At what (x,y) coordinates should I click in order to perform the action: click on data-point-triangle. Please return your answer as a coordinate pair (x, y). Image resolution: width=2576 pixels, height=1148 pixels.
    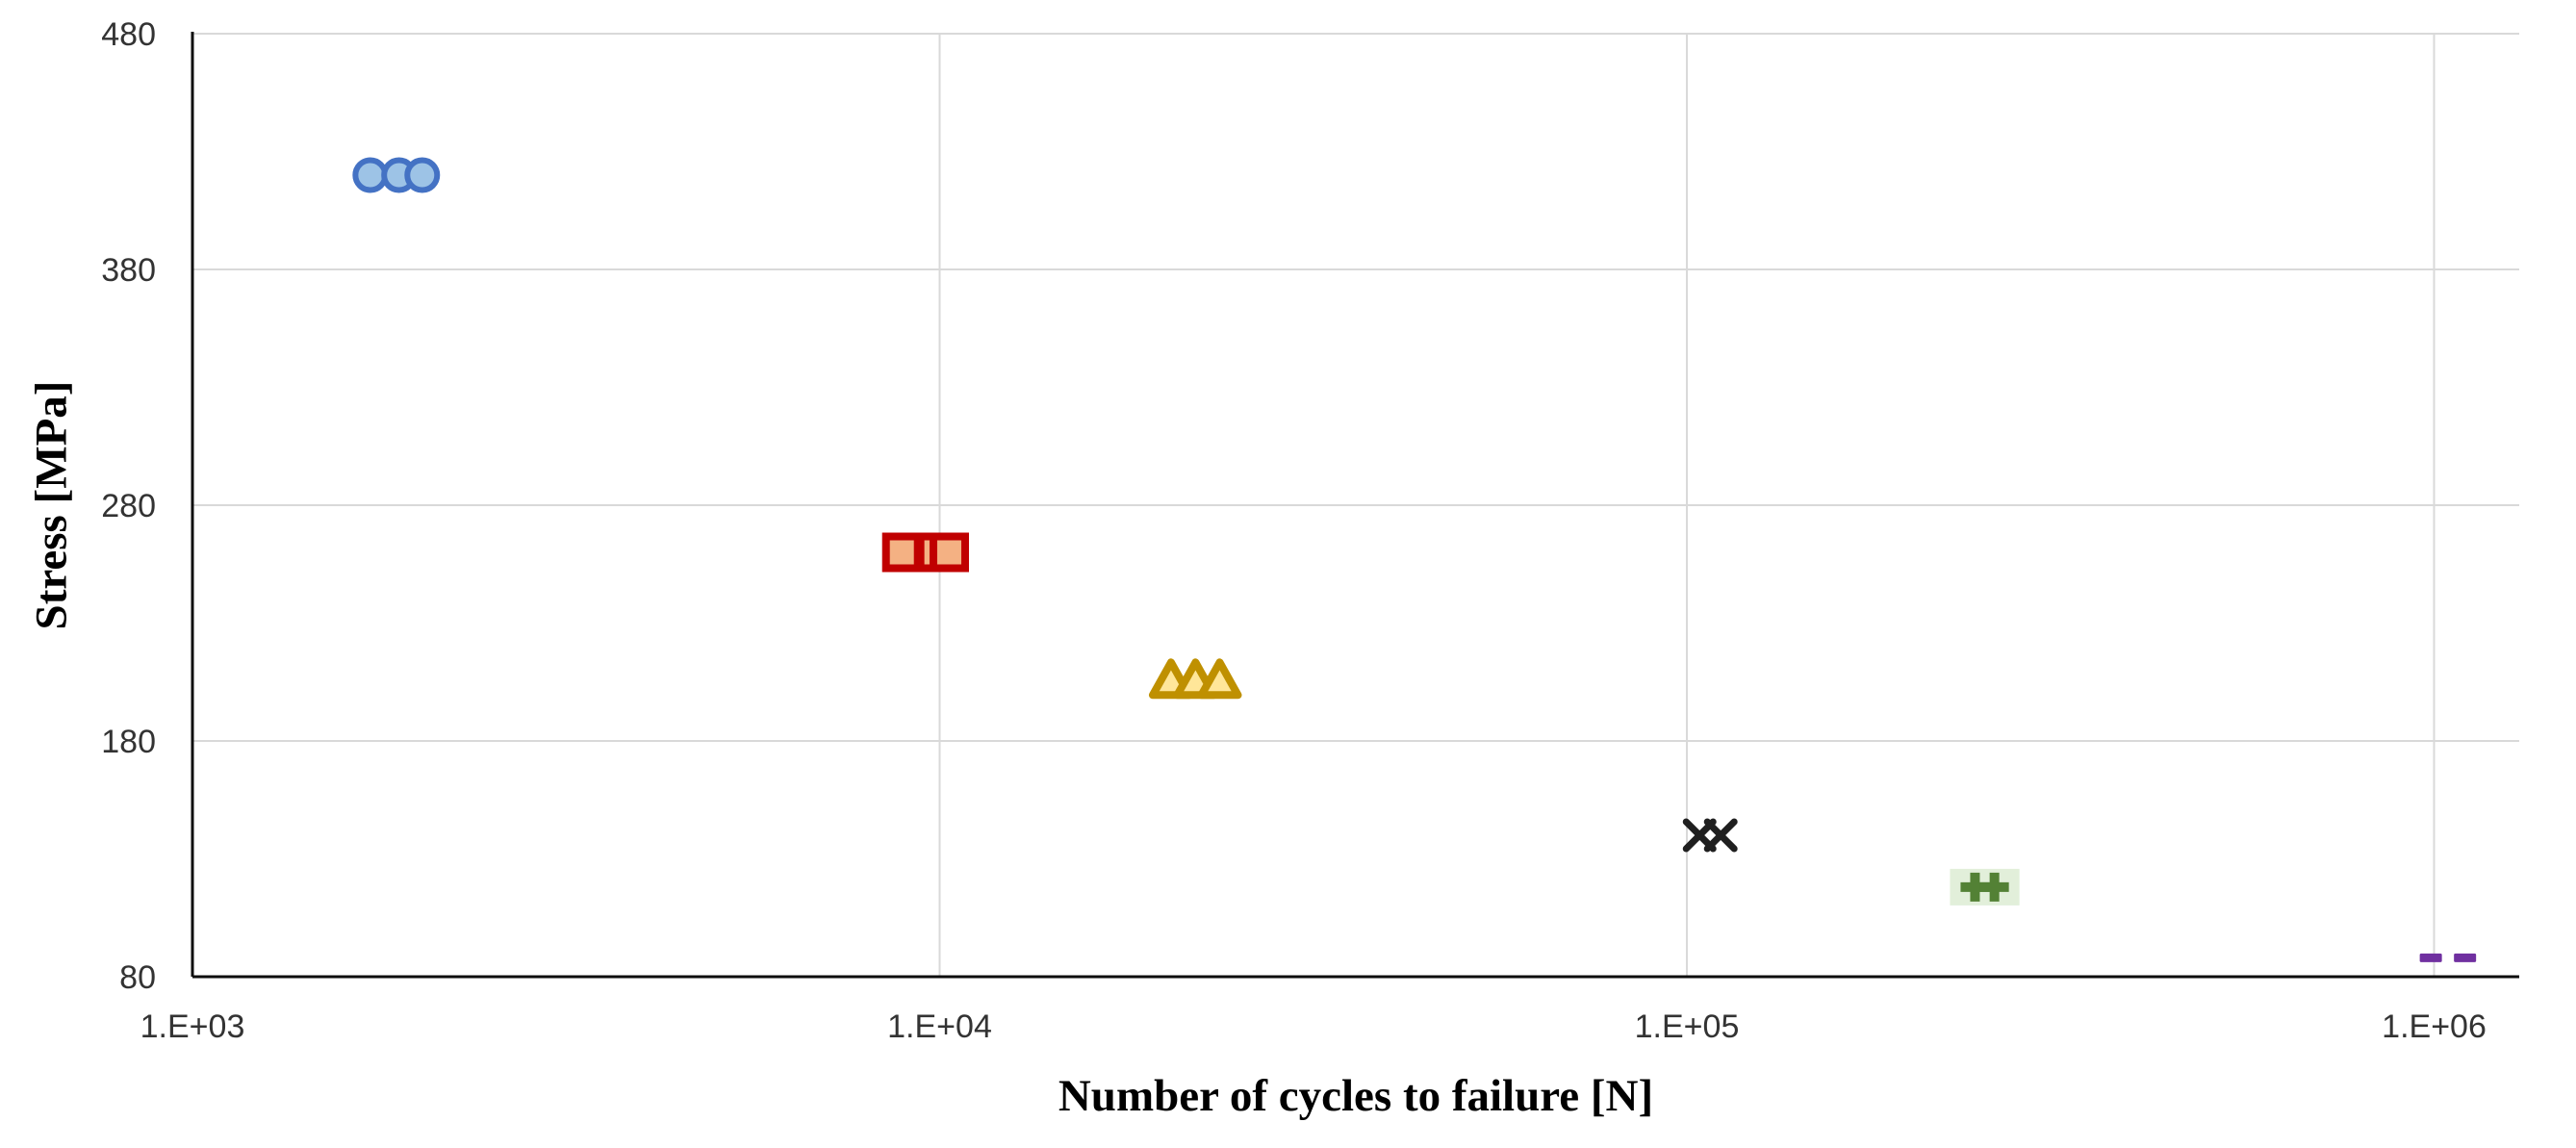
    Looking at the image, I should click on (1219, 679).